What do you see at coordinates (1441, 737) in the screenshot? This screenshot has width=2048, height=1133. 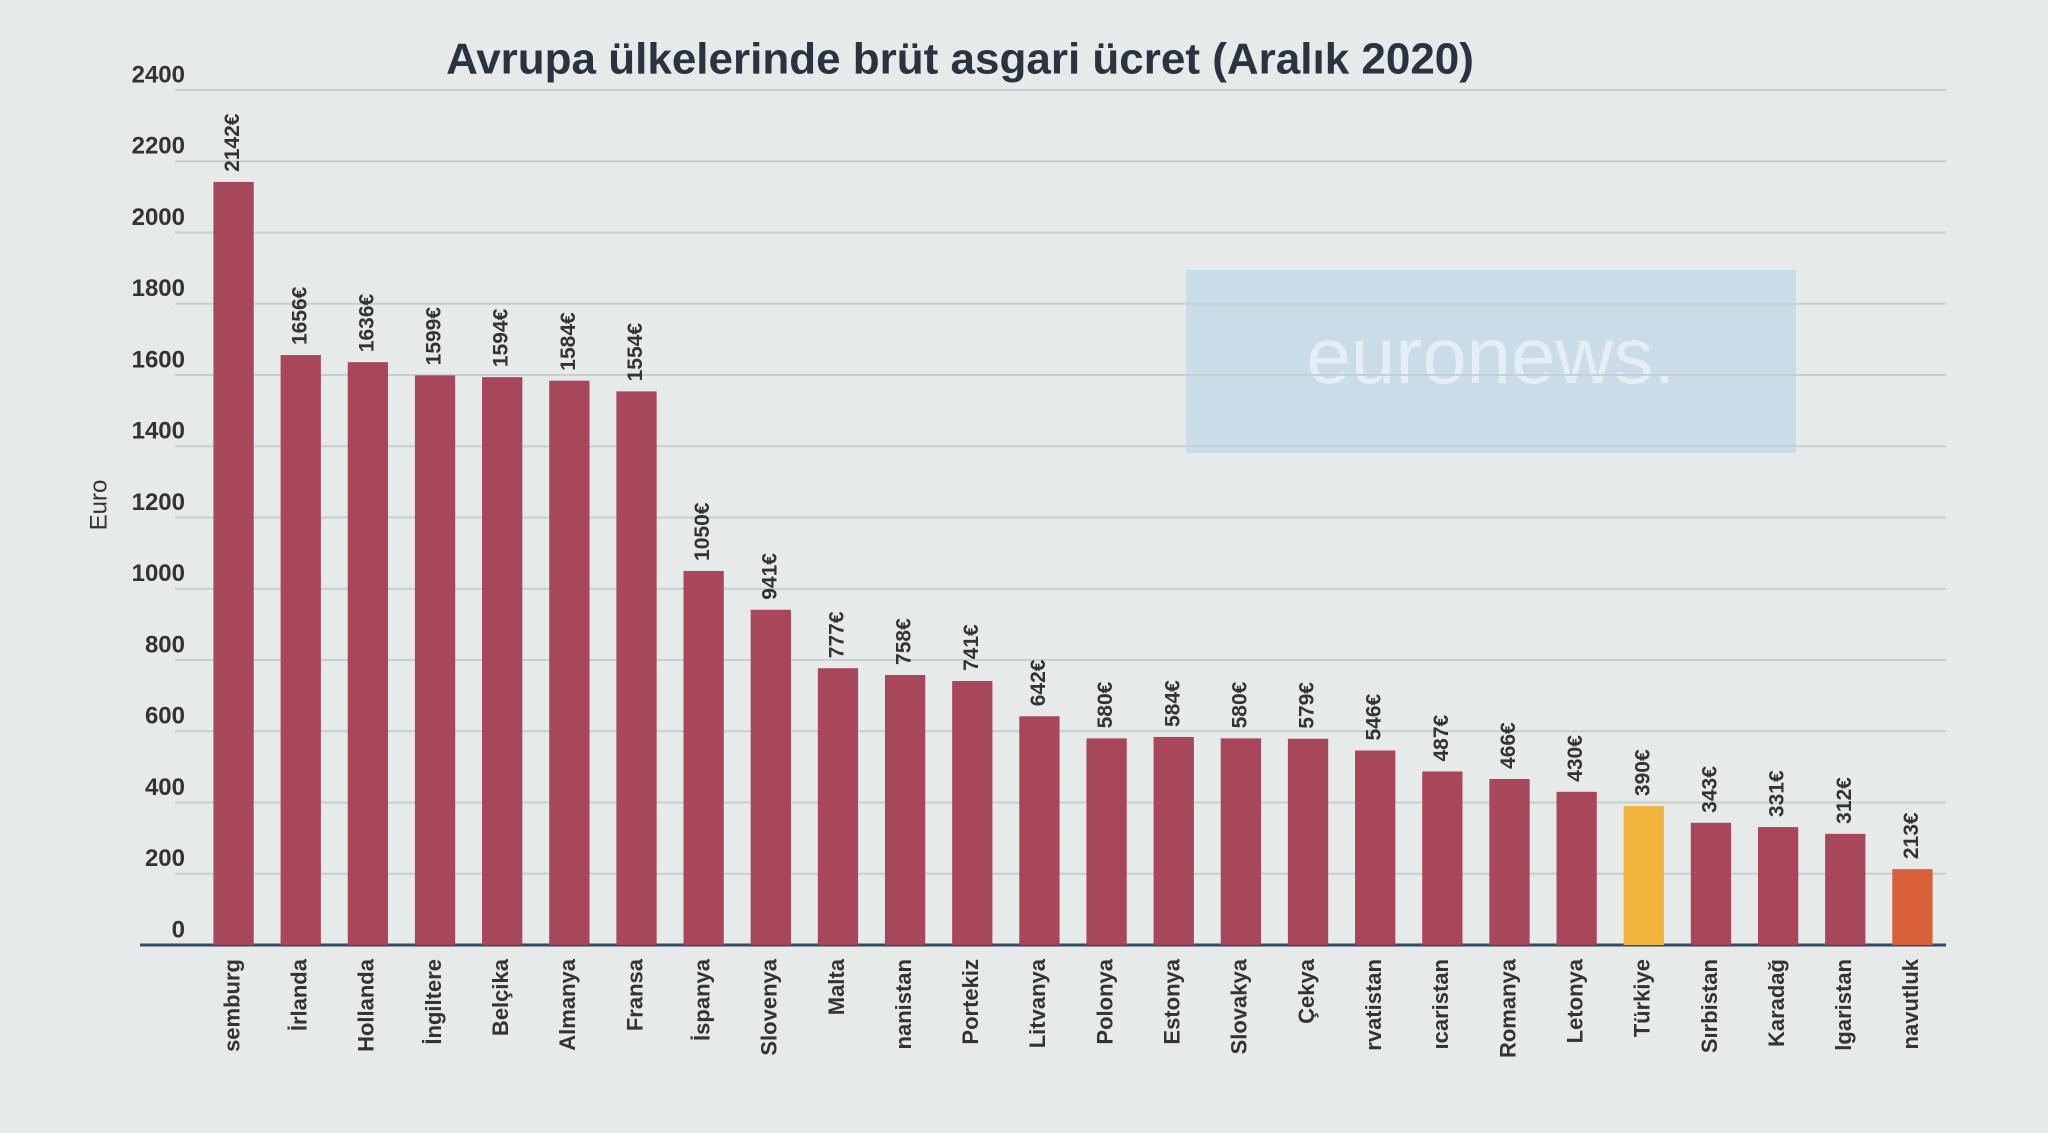 I see `value-label: 487€` at bounding box center [1441, 737].